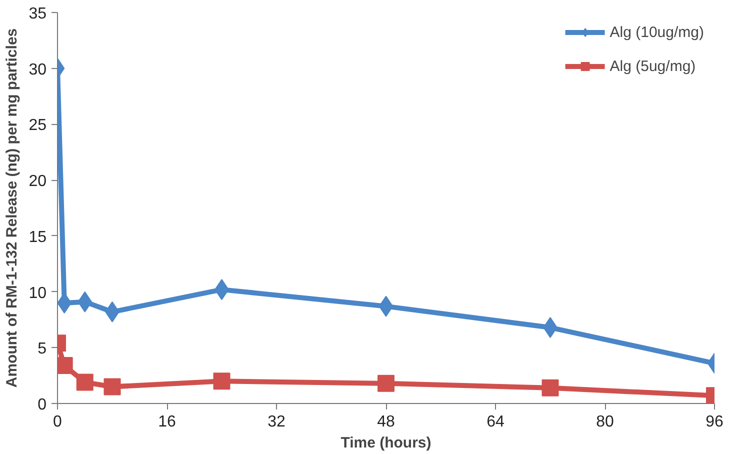 Image resolution: width=732 pixels, height=454 pixels. I want to click on x-tick-label: 0, so click(57, 422).